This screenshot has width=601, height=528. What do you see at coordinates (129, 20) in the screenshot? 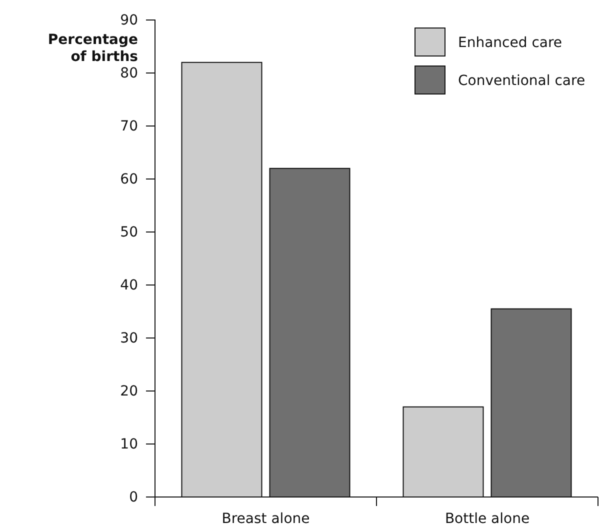
I see `y-tick-label: 90` at bounding box center [129, 20].